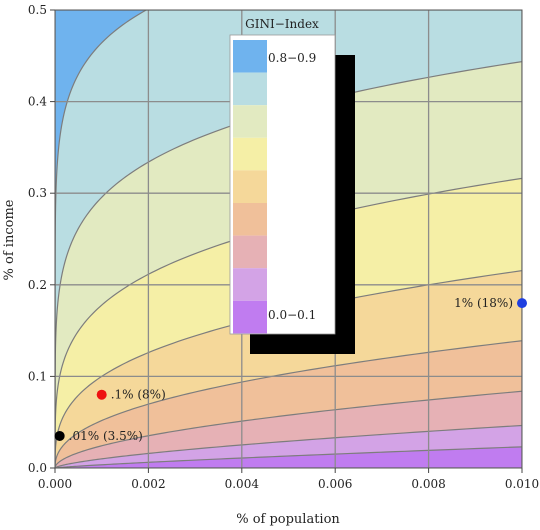 The image size is (540, 530). I want to click on band-0.0-0.1, so click(288, 457).